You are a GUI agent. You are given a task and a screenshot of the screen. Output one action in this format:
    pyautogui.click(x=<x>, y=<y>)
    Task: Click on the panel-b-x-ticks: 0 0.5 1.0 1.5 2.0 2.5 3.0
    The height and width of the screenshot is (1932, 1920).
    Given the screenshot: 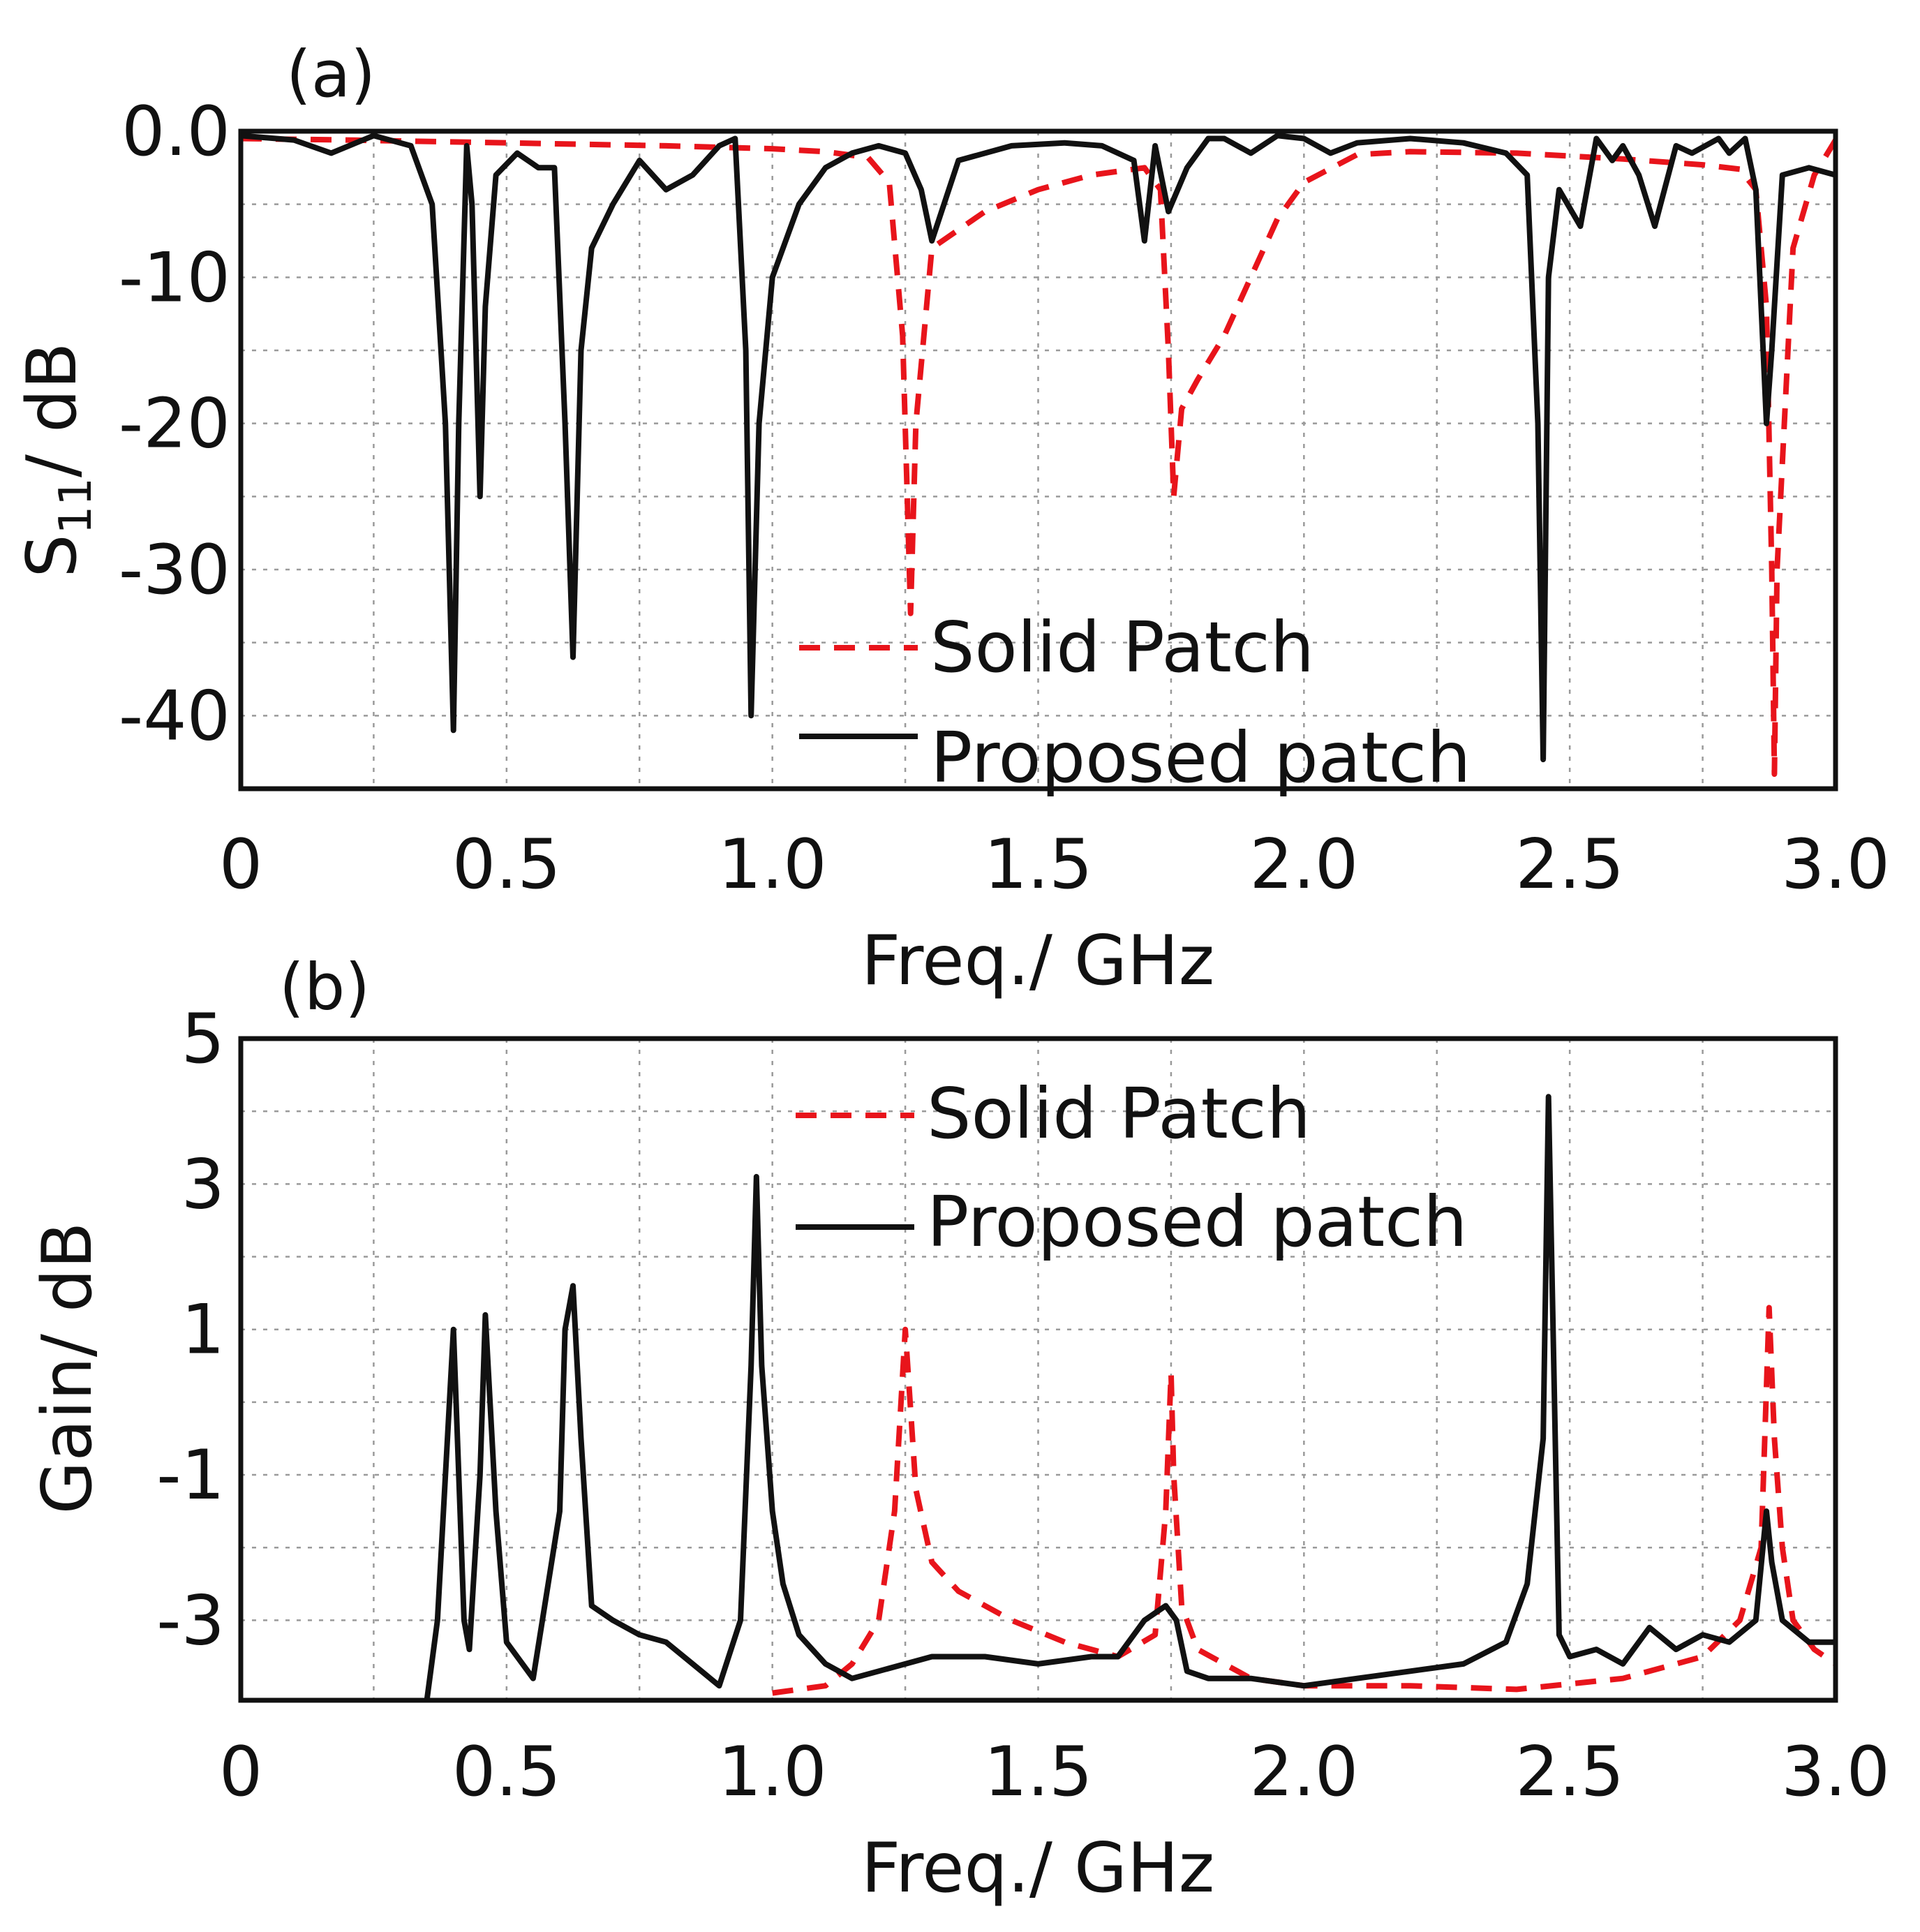 What is the action you would take?
    pyautogui.click(x=1054, y=1772)
    